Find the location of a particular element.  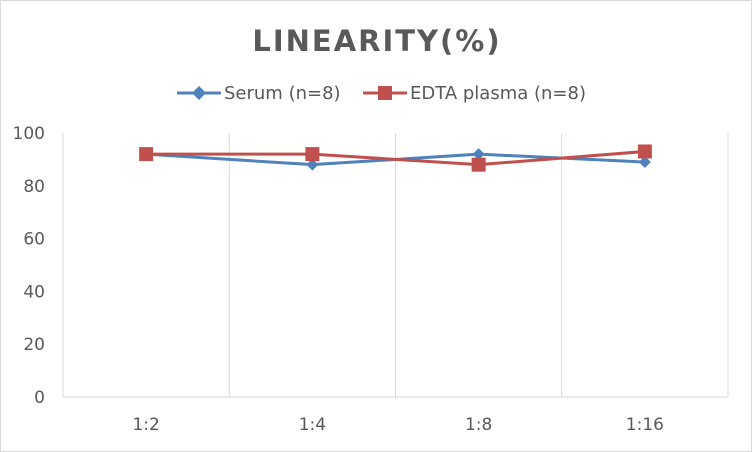

legend-diamond-icon is located at coordinates (199, 93).